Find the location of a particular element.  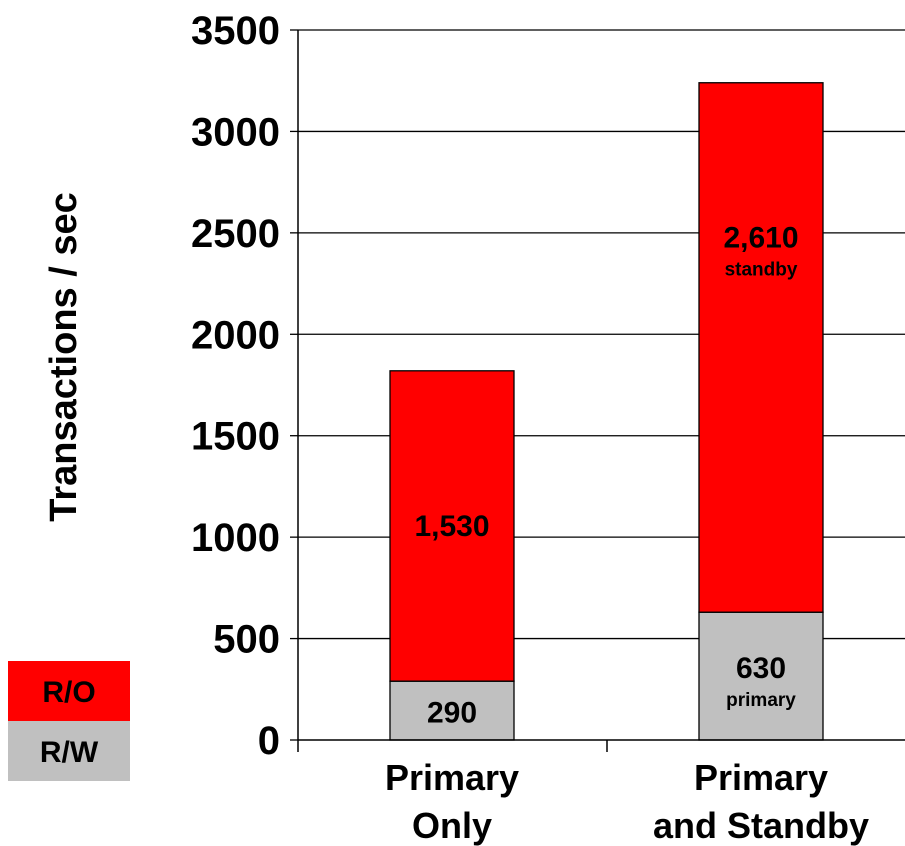

legend-swatch-ro is located at coordinates (69, 691).